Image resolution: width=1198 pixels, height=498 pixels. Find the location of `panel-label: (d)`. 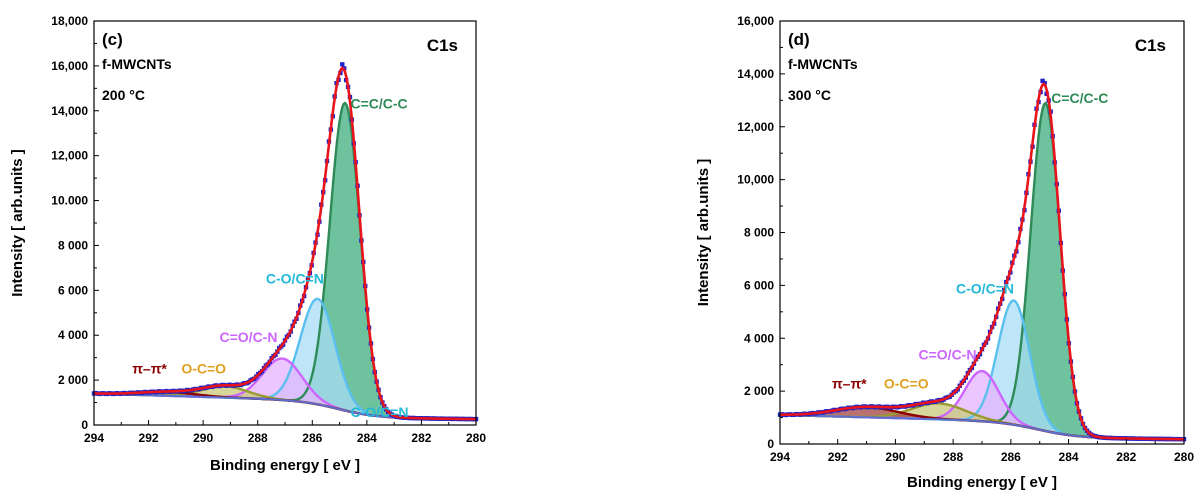

panel-label: (d) is located at coordinates (799, 39).